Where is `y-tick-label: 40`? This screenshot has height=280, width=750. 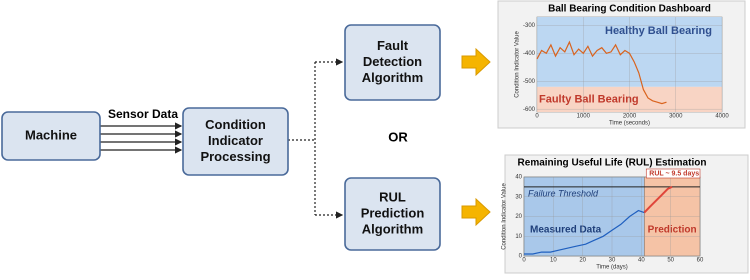
y-tick-label: 40 is located at coordinates (518, 178).